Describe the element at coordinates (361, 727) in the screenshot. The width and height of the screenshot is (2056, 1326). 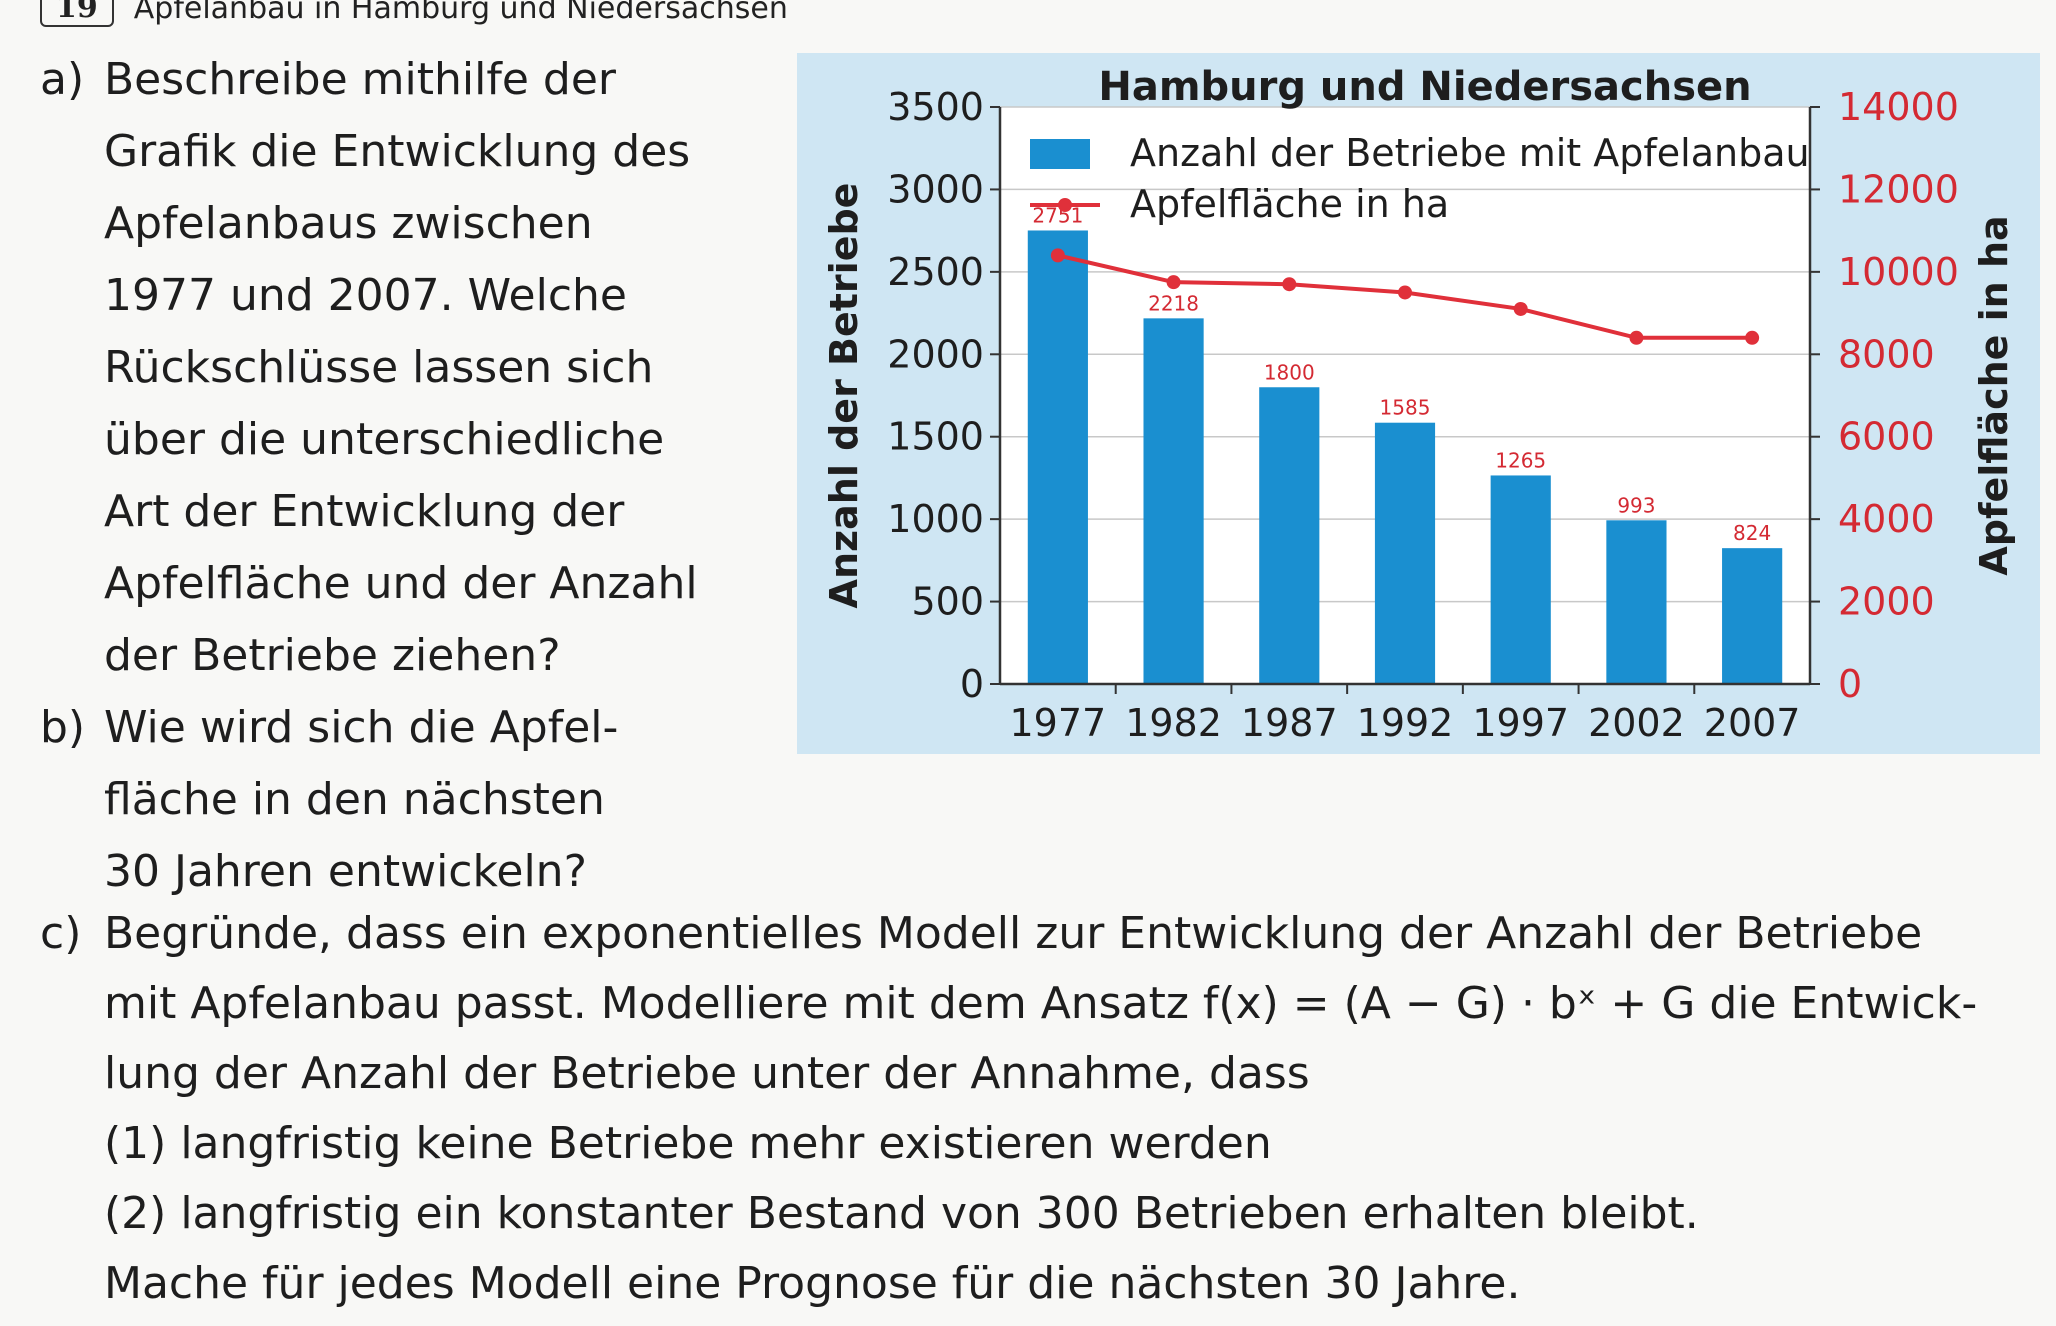
I see `task-b-line: Wie wird sich die Apfel-` at that location.